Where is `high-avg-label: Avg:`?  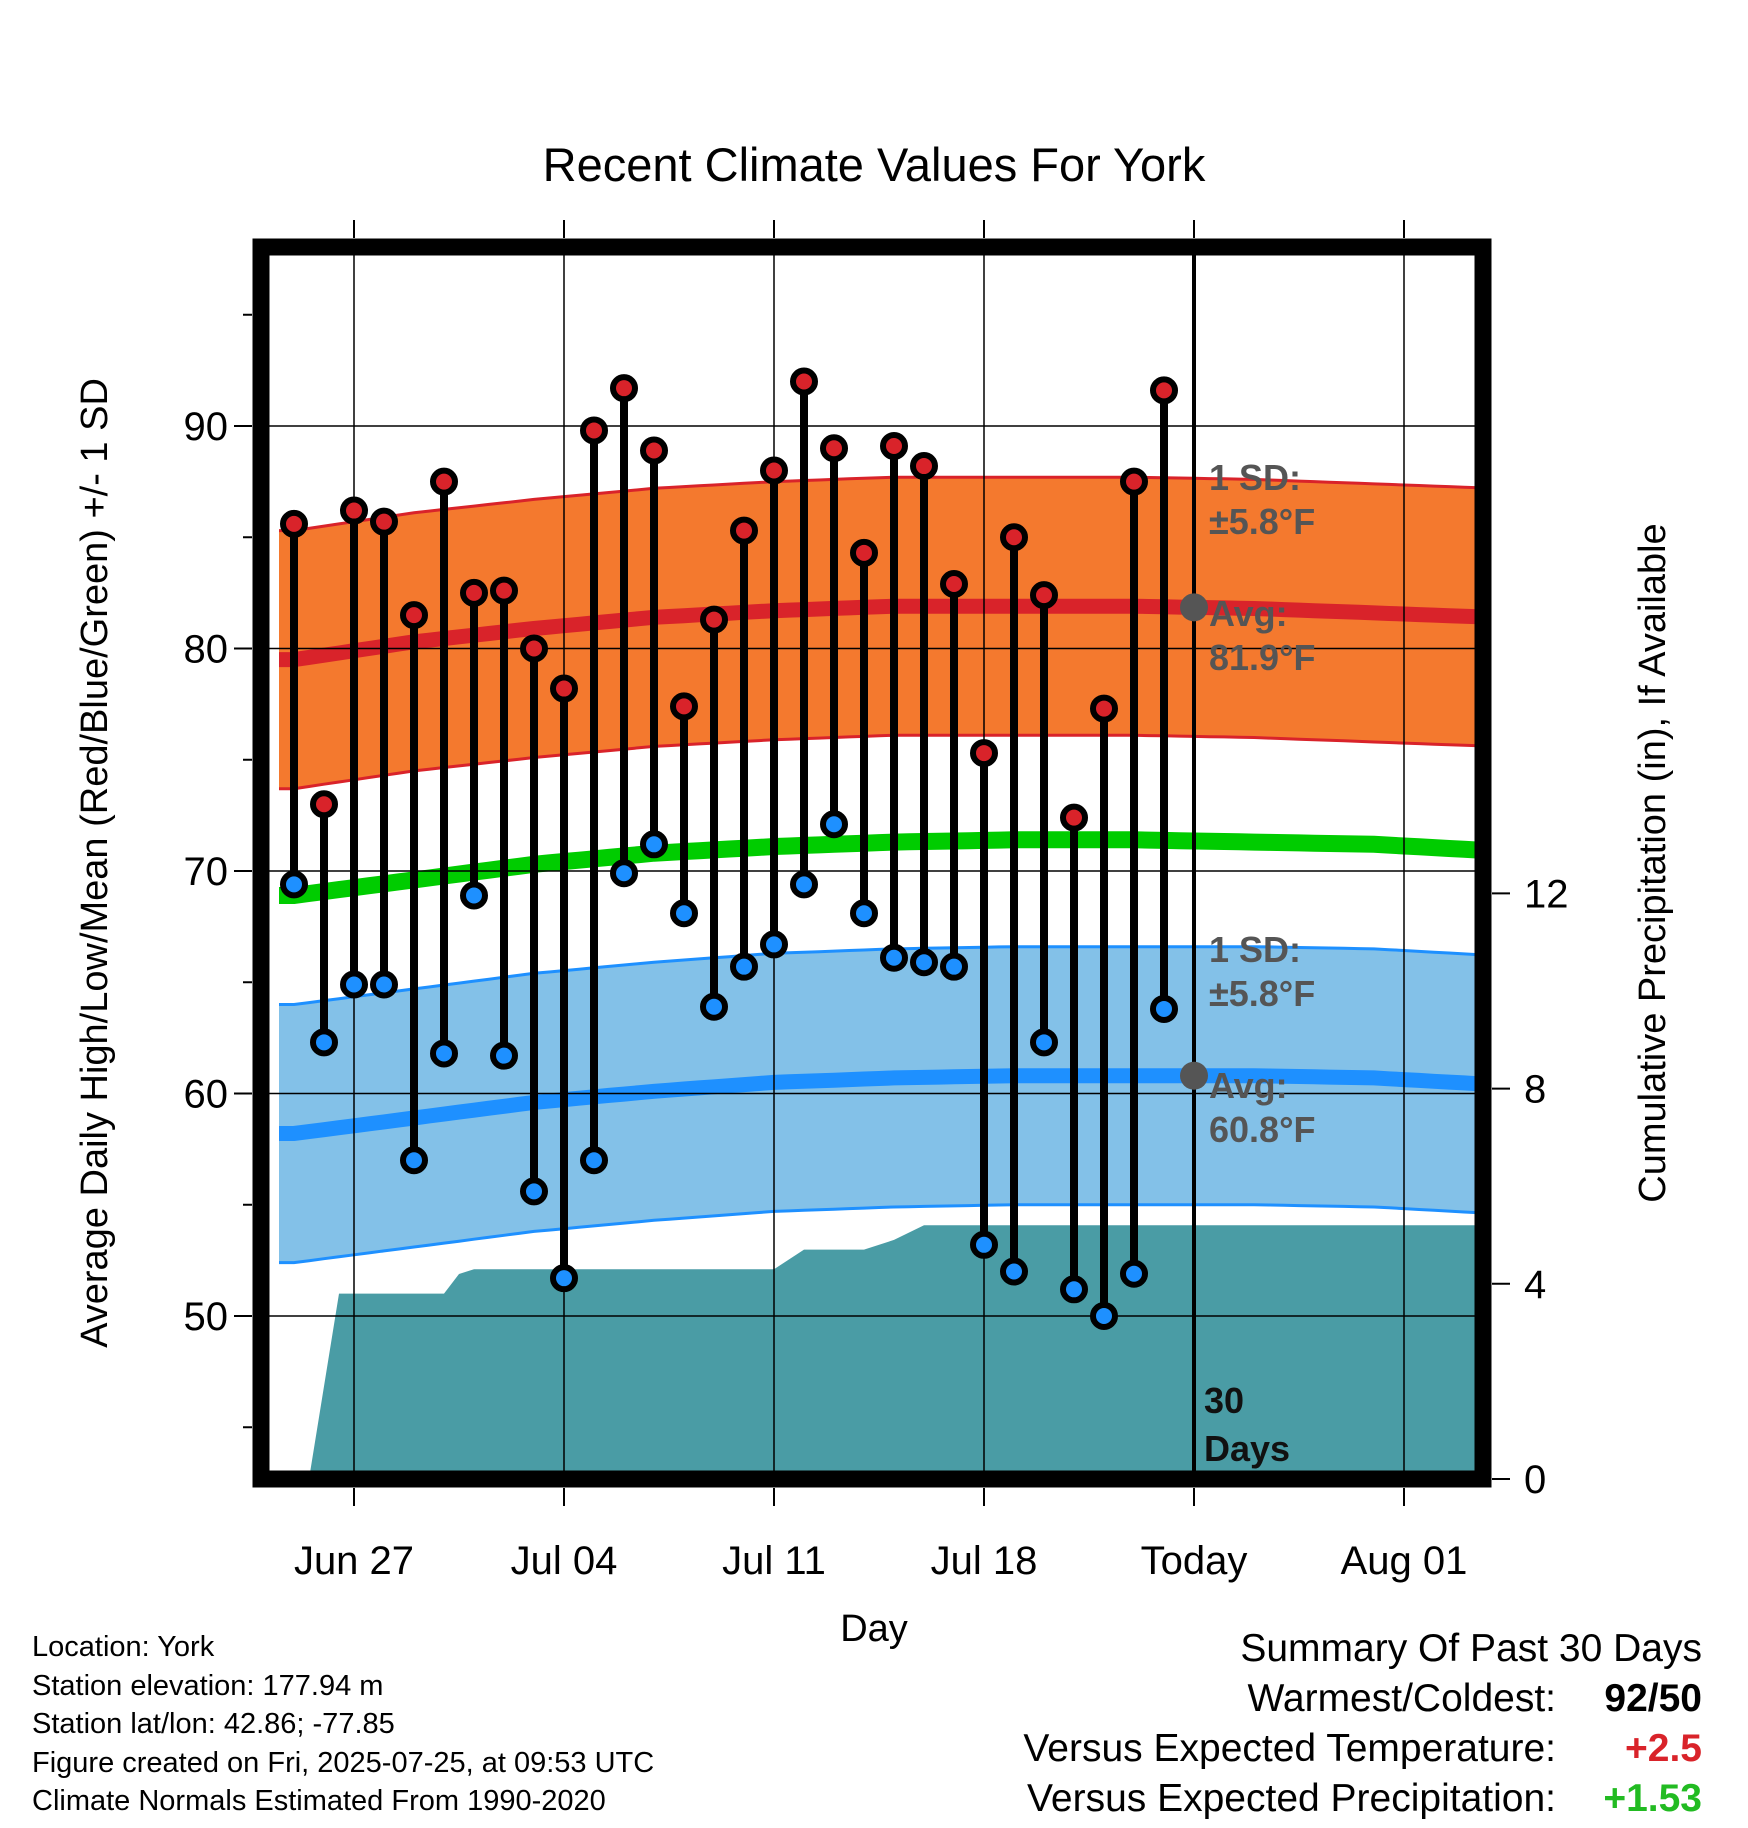
high-avg-label: Avg: is located at coordinates (1248, 613).